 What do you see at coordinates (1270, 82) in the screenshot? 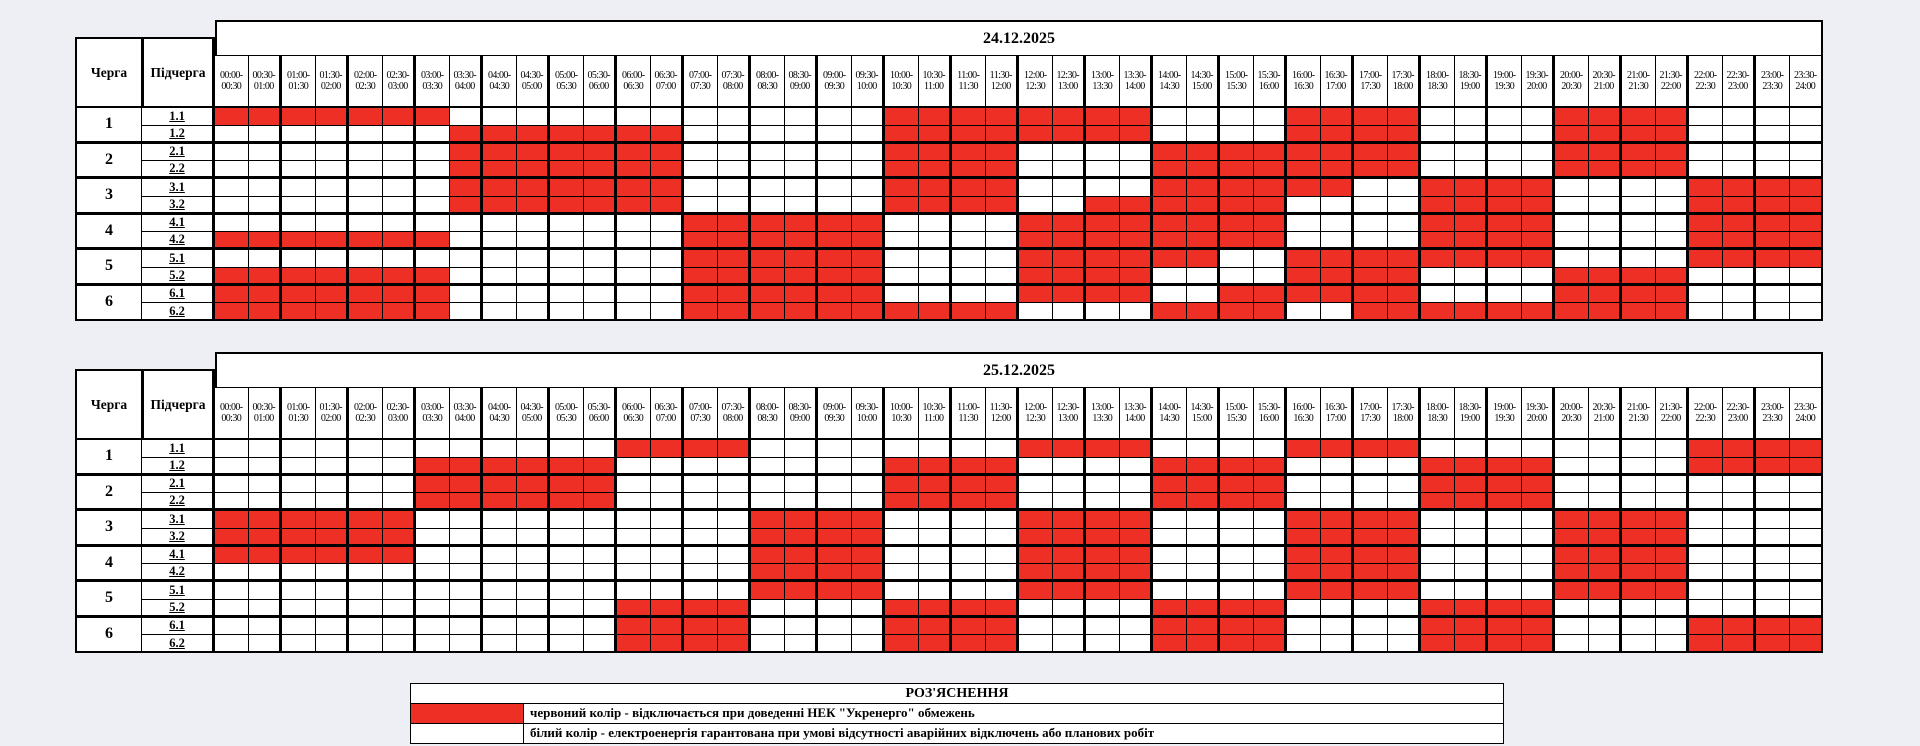
I see `time-slot-label: 15:30- 16:00` at bounding box center [1270, 82].